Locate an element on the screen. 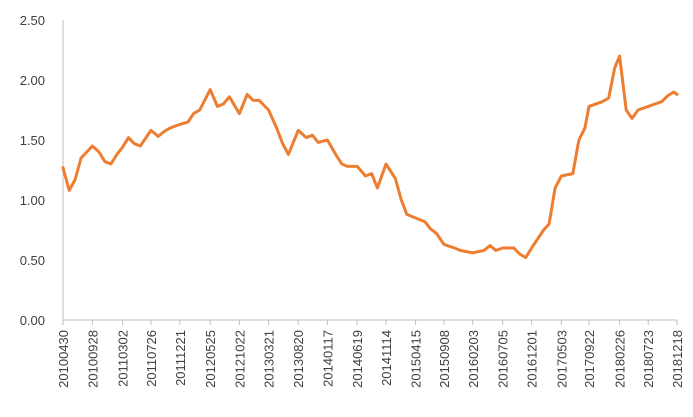 The height and width of the screenshot is (417, 693). x-tick-label: 20180723 is located at coordinates (648, 359).